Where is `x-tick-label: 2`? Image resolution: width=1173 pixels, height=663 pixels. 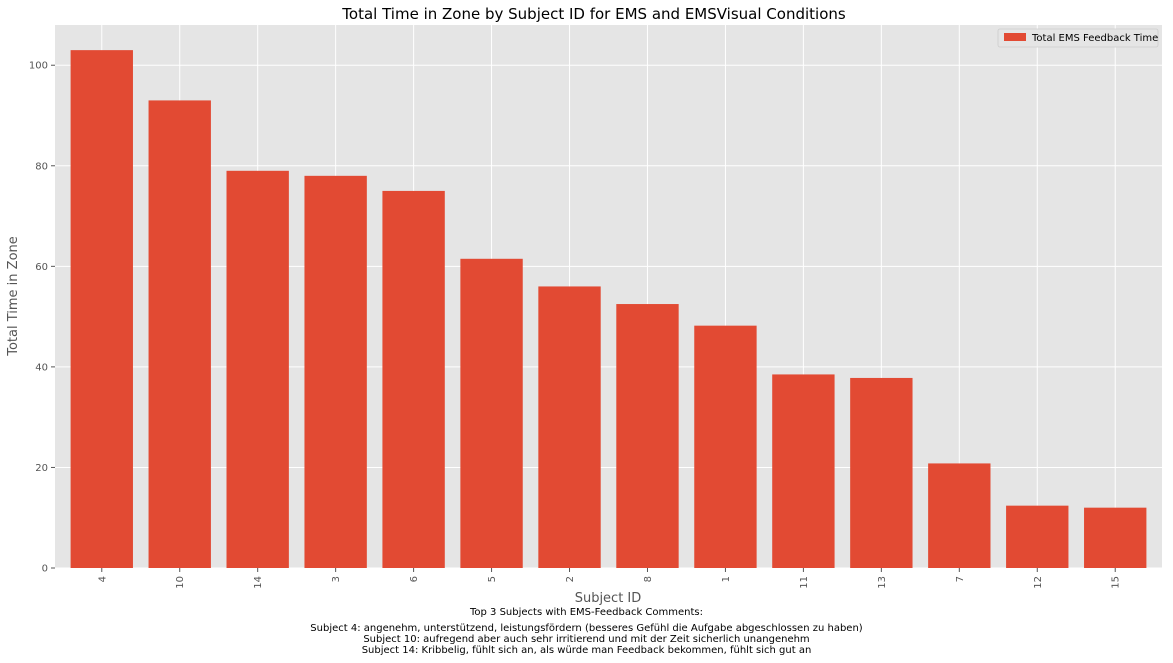
x-tick-label: 2 is located at coordinates (570, 579).